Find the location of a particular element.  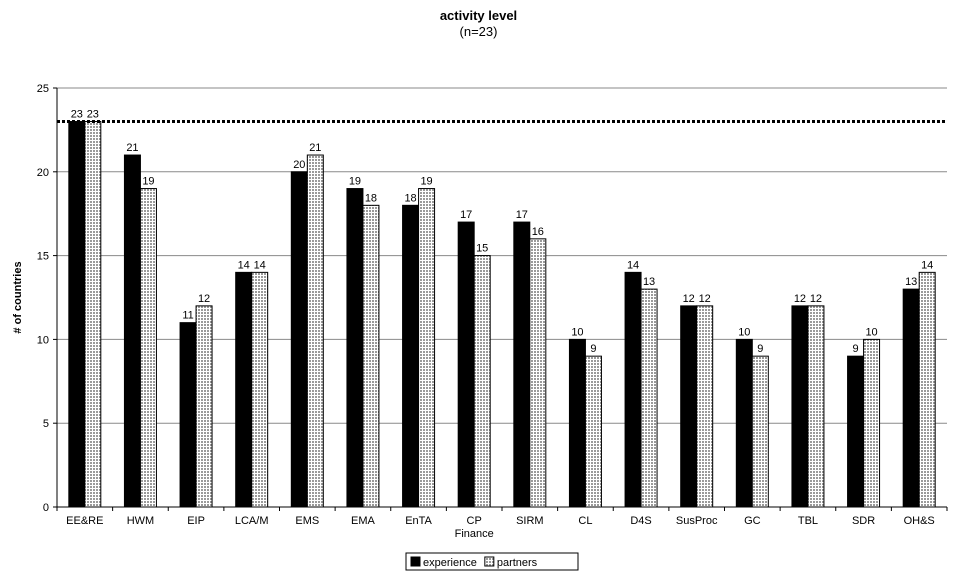

x-tick-label: LCA/M is located at coordinates (252, 521).